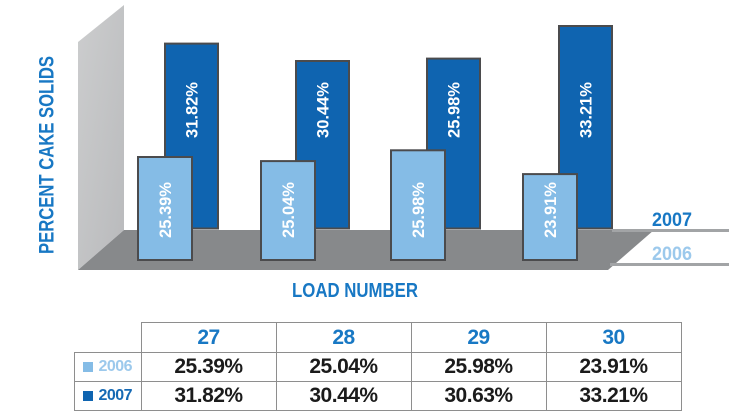 Image resolution: width=729 pixels, height=420 pixels. Describe the element at coordinates (88, 367) in the screenshot. I see `legend-swatch-2006` at that location.